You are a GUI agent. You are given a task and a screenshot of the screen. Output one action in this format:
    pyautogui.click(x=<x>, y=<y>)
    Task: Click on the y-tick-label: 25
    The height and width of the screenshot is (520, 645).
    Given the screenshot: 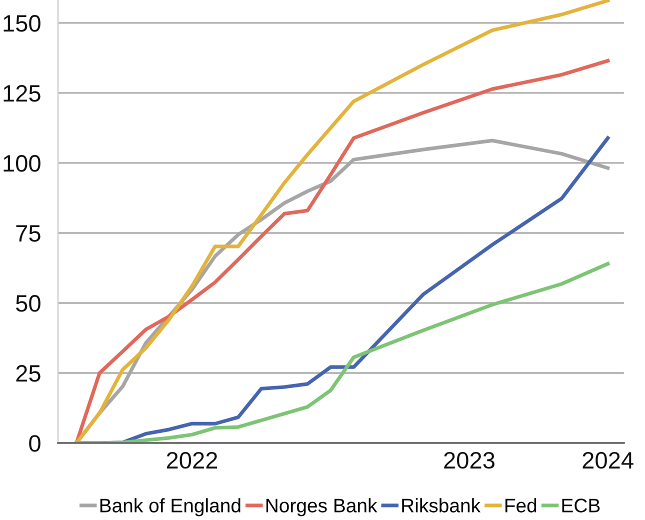 What is the action you would take?
    pyautogui.click(x=28, y=373)
    